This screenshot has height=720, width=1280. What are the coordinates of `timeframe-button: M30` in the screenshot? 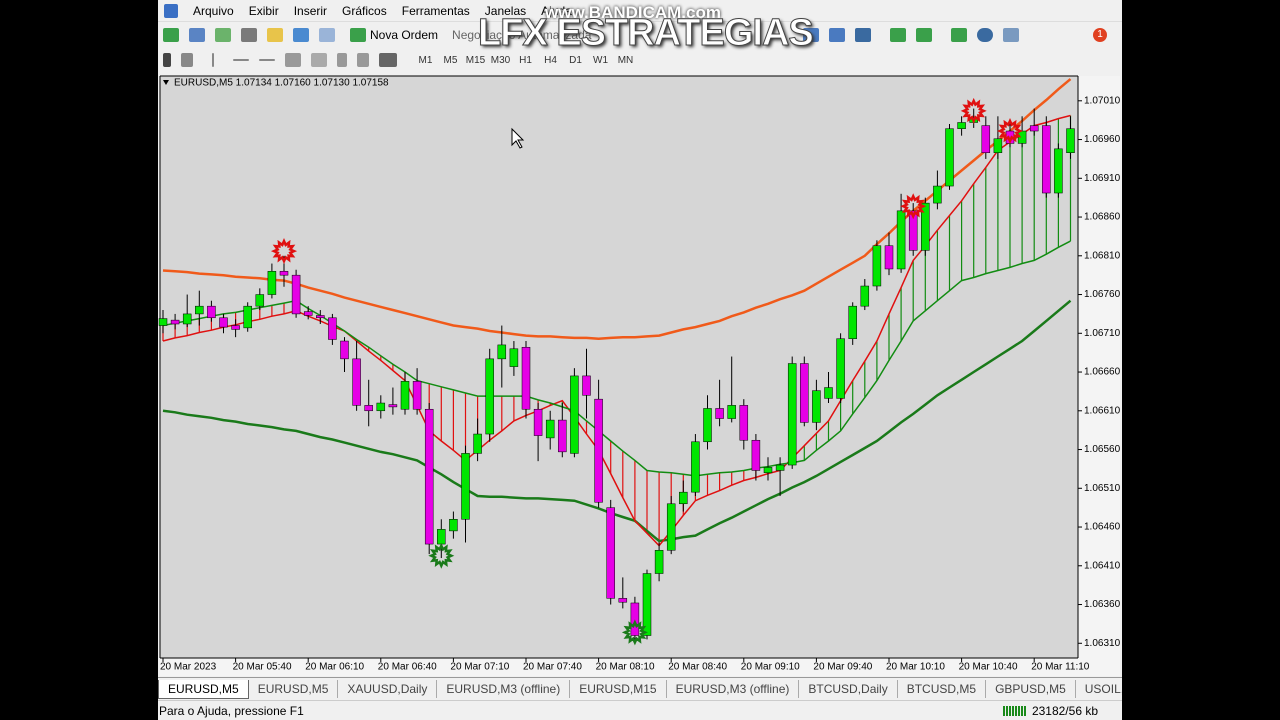 It's located at (500, 60).